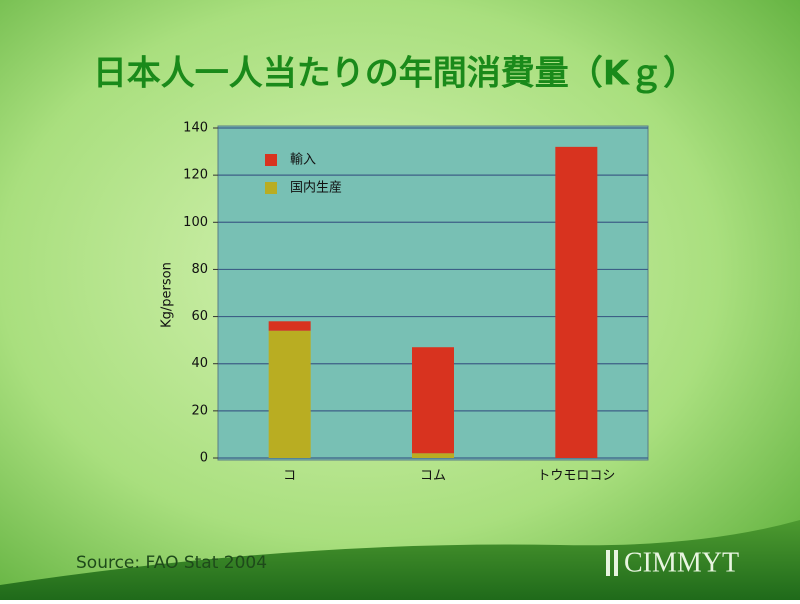  What do you see at coordinates (199, 410) in the screenshot?
I see `y-tick-label: 20` at bounding box center [199, 410].